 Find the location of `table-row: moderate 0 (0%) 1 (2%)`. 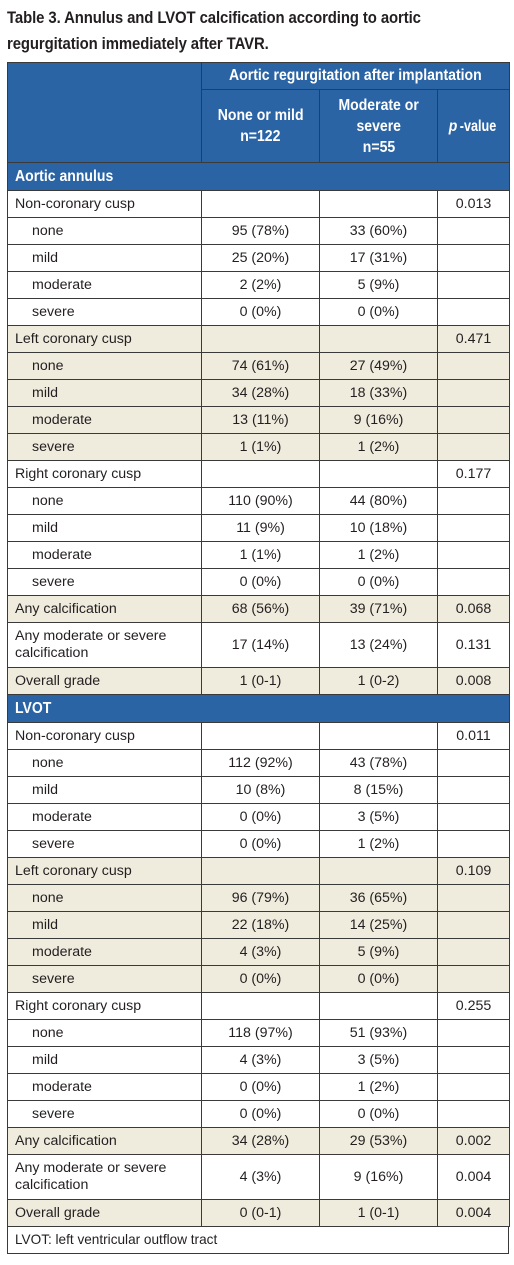

table-row: moderate 0 (0%) 1 (2%) is located at coordinates (259, 1087).